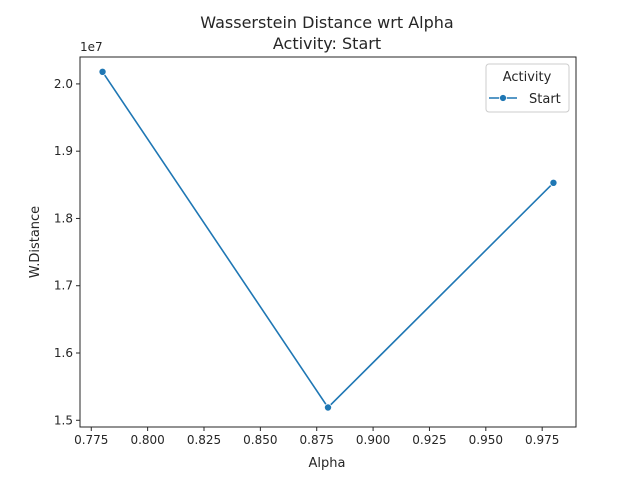  What do you see at coordinates (35, 242) in the screenshot?
I see `y-axis-label: W.Distance` at bounding box center [35, 242].